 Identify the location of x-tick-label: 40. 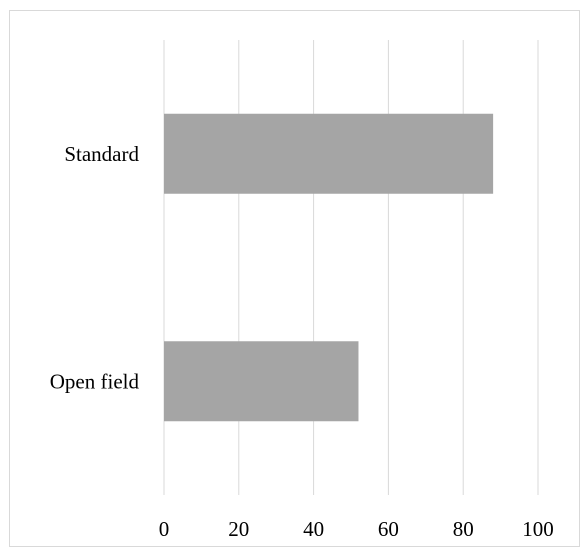
(313, 529).